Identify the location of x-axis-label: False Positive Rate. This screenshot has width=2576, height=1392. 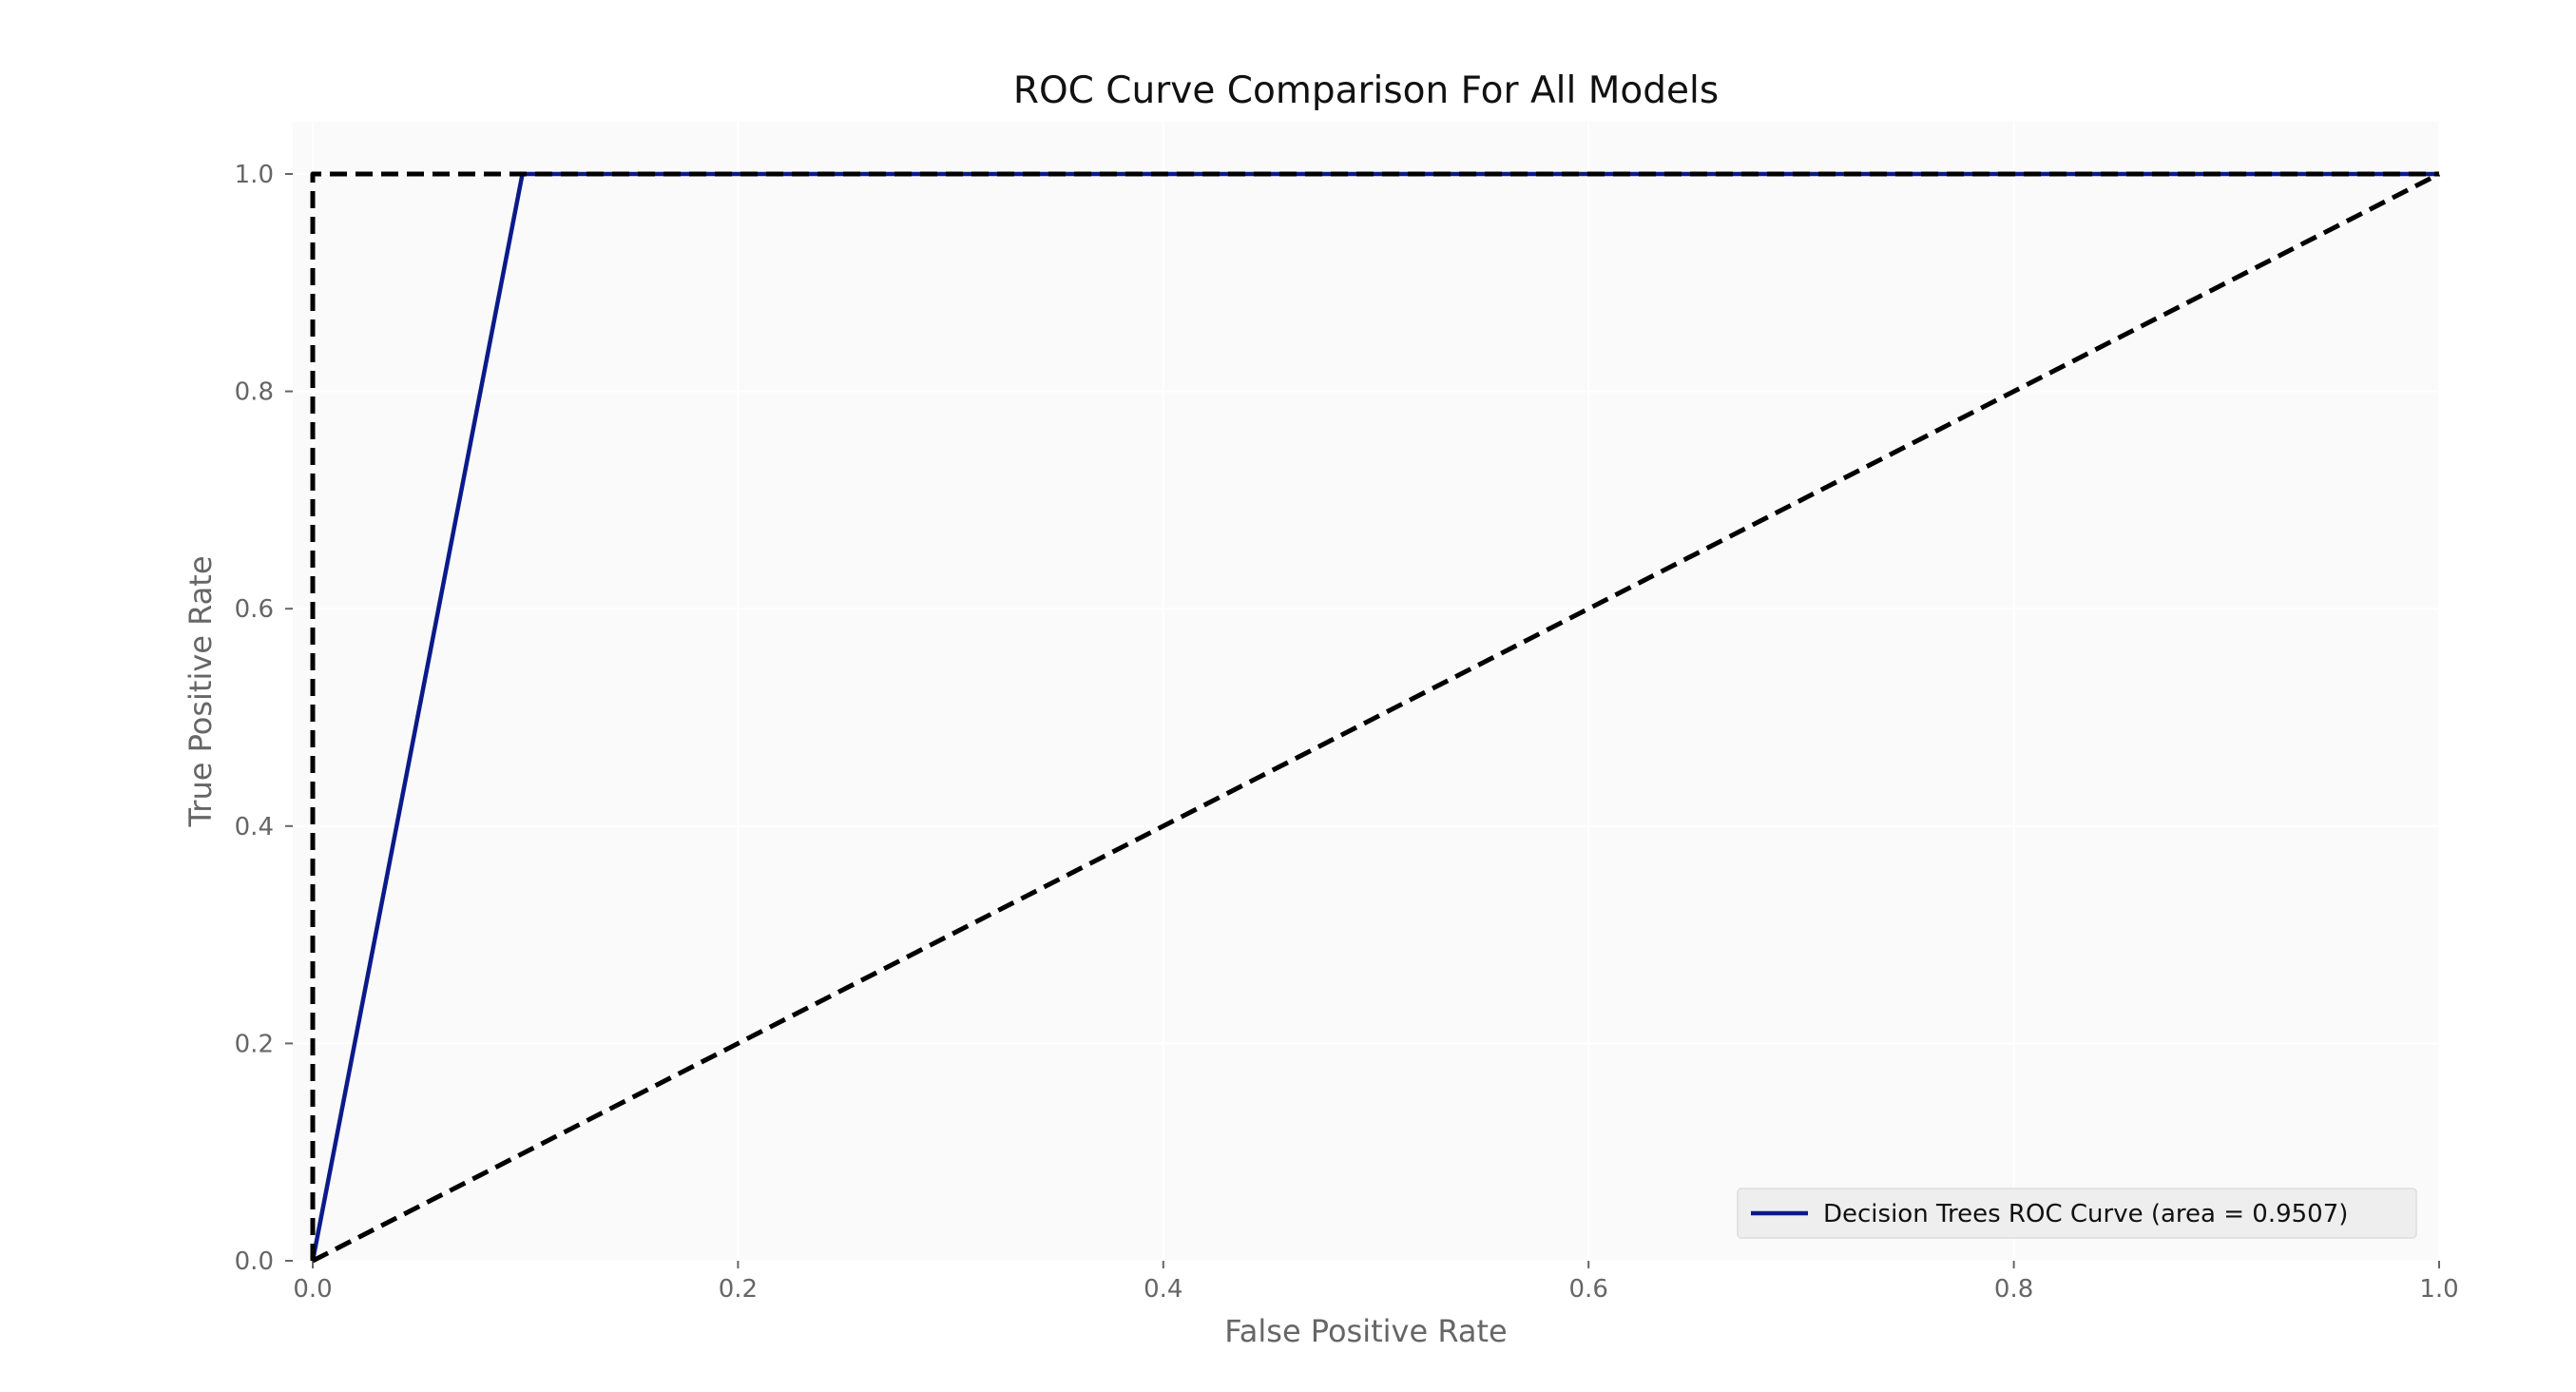
(1365, 1331).